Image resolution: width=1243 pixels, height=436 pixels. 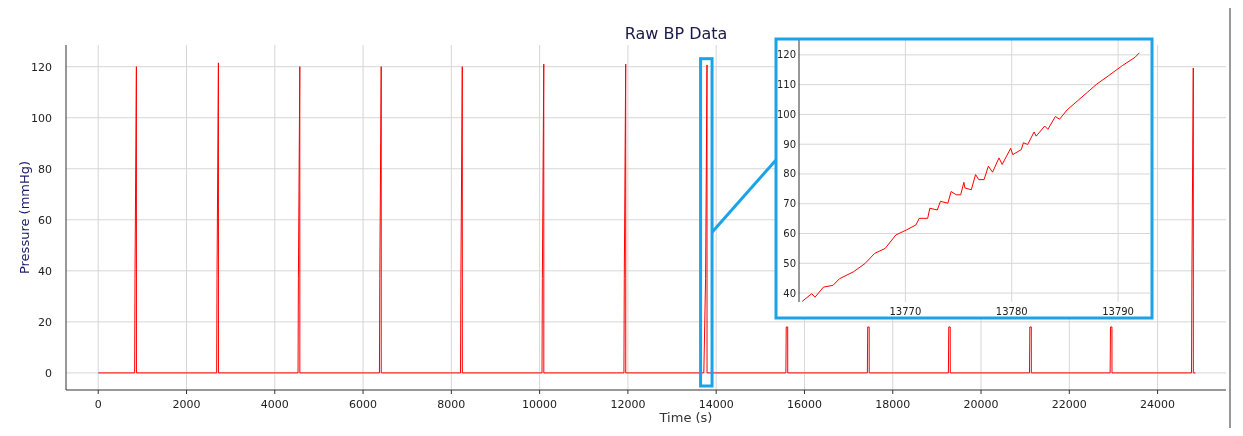 What do you see at coordinates (1069, 404) in the screenshot?
I see `x-tick-label: 22000` at bounding box center [1069, 404].